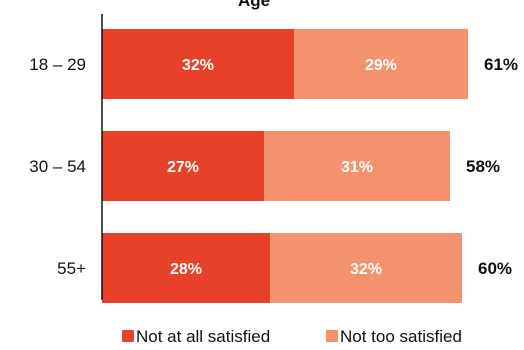  Describe the element at coordinates (203, 336) in the screenshot. I see `legend-label: Not at all satisfied` at that location.